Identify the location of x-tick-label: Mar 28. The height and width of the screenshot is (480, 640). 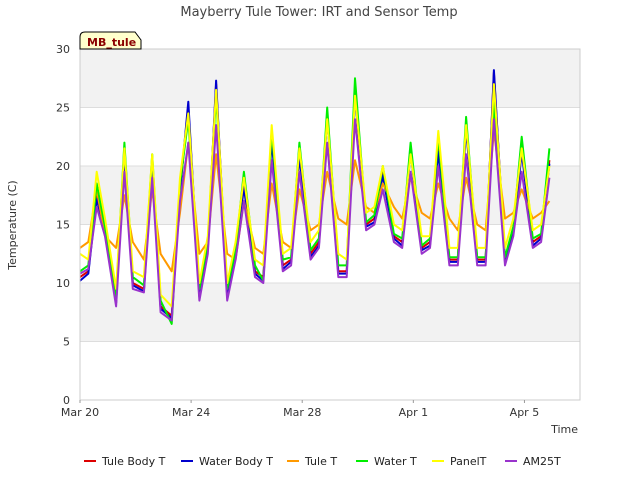
(302, 412).